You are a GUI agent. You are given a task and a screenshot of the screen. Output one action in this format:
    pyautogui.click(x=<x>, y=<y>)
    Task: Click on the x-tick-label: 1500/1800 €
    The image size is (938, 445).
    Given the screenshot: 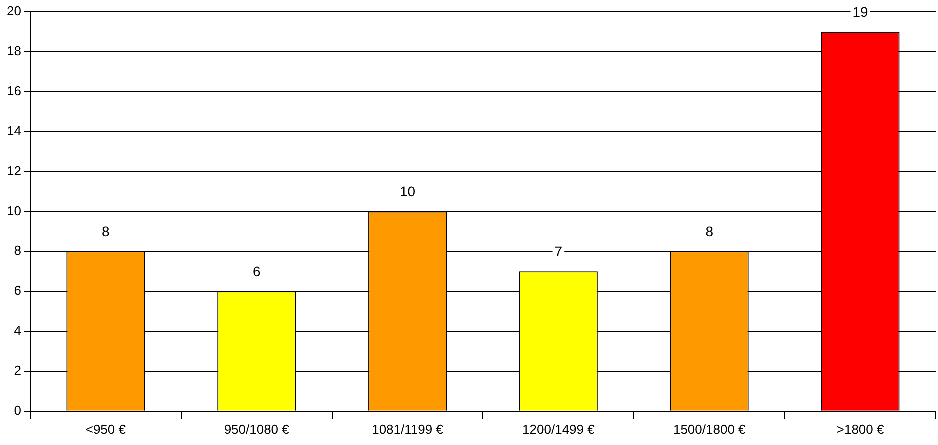 What is the action you would take?
    pyautogui.click(x=710, y=429)
    